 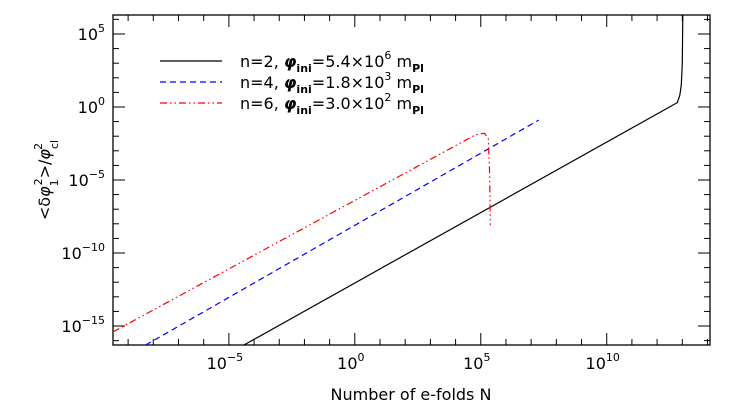 What do you see at coordinates (332, 83) in the screenshot?
I see `legend-label-2: n=4, φini=1.8×103 mPl` at bounding box center [332, 83].